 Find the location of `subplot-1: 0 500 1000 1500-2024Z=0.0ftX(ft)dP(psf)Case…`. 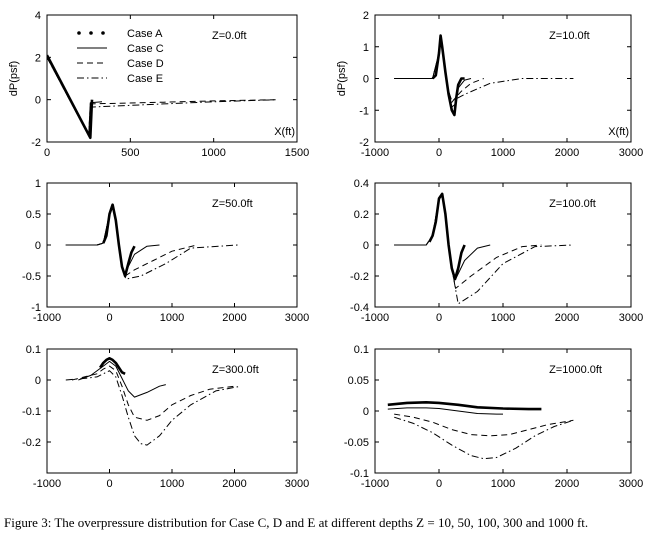

subplot-1: 0 500 1000 1500-2024Z=0.0ftX(ft)dP(psf)Case… is located at coordinates (158, 84).